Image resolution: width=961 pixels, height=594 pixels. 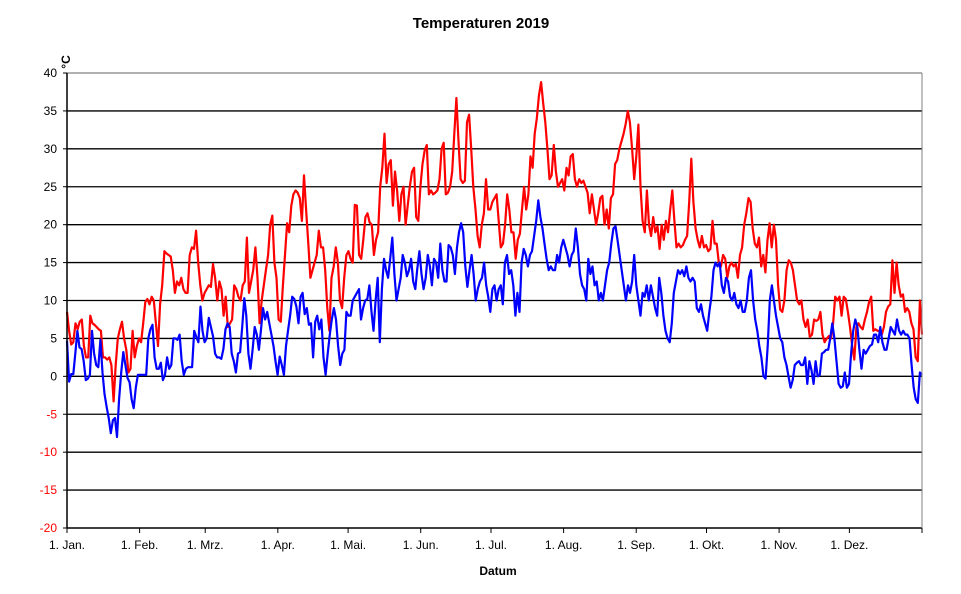 What do you see at coordinates (51, 414) in the screenshot?
I see `y-tick-label: -5` at bounding box center [51, 414].